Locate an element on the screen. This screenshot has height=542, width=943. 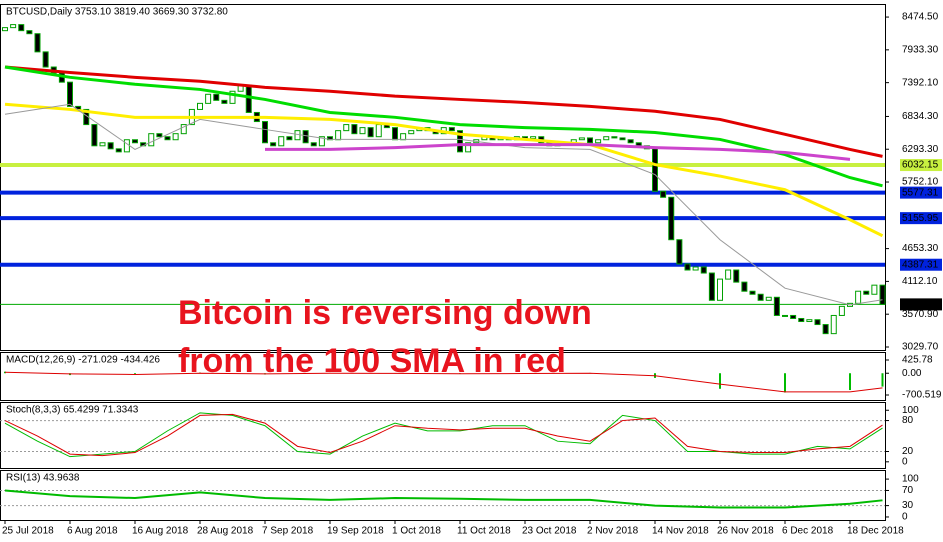
y-tick-label: 7392.10 is located at coordinates (920, 82).